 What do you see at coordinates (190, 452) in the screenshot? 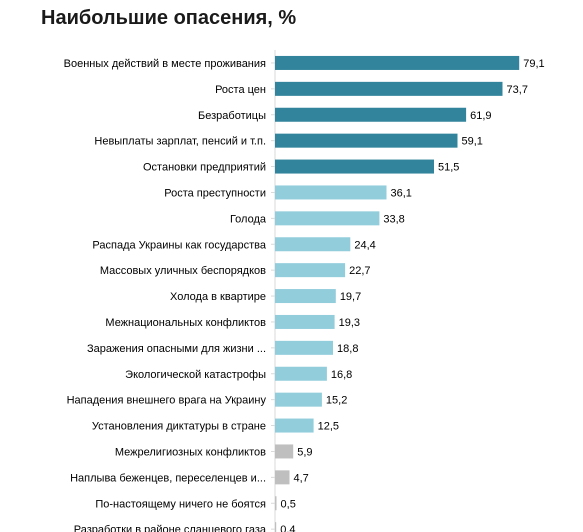
I see `category-label: Межрелигиозных конфликтов` at bounding box center [190, 452].